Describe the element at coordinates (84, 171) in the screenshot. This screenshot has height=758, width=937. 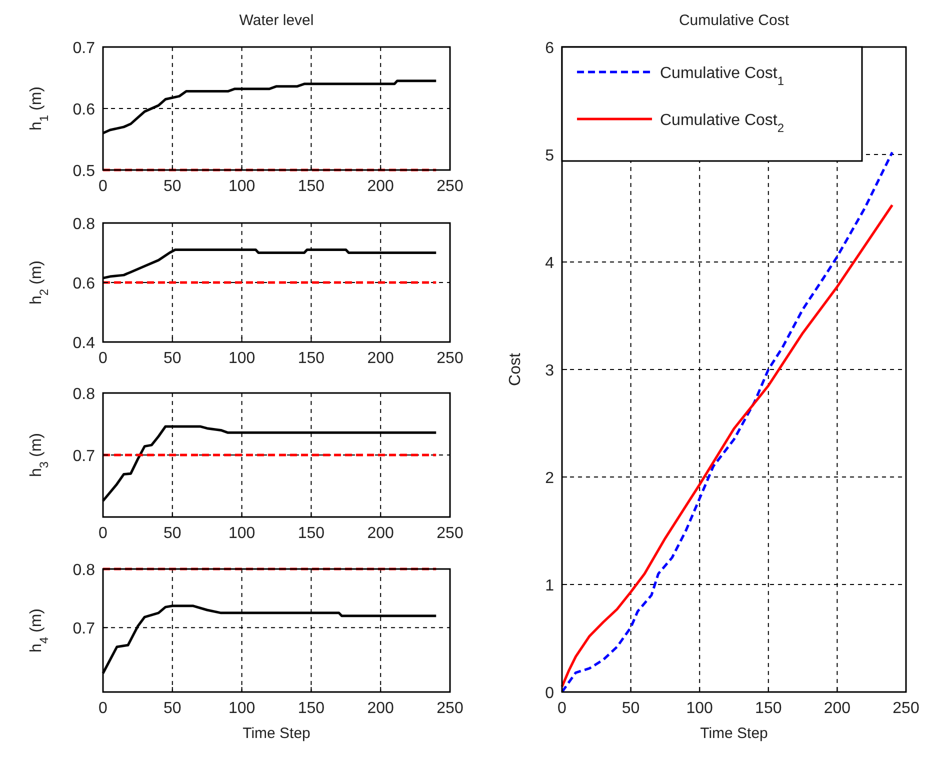
I see `y-tick-label: 0.5` at that location.